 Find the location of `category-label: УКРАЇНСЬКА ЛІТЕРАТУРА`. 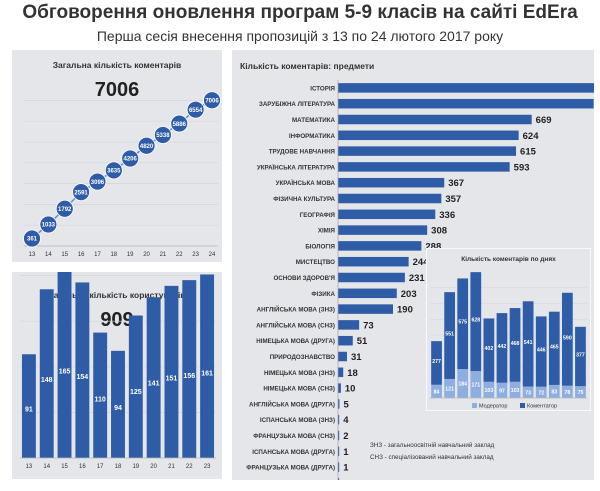

category-label: УКРАЇНСЬКА ЛІТЕРАТУРА is located at coordinates (296, 167).